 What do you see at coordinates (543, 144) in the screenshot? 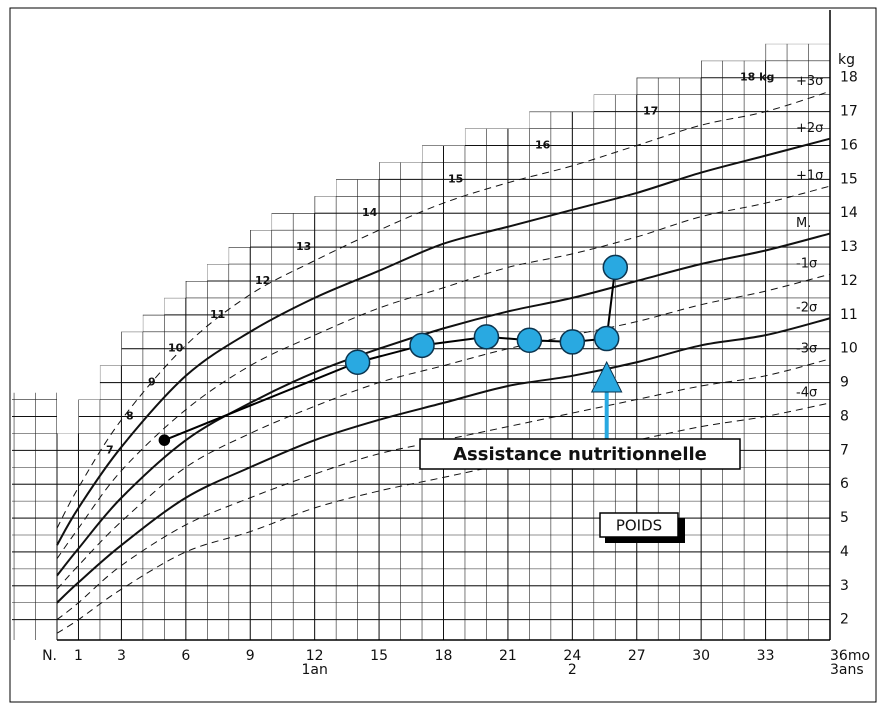
I see `weight-mark: 16` at bounding box center [543, 144].